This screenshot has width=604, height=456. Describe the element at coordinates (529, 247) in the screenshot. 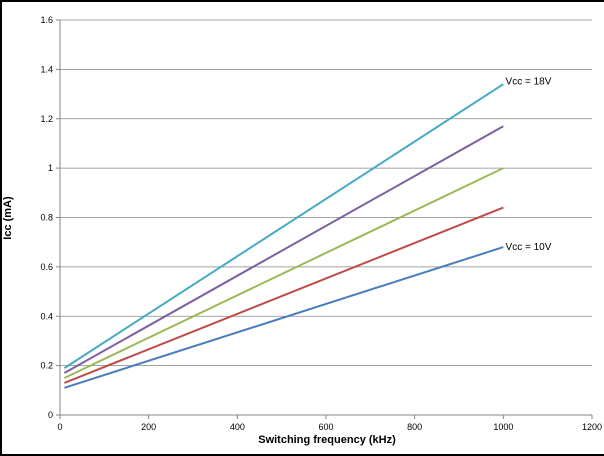

I see `annotation-vcc-10v: Vcc = 10V` at that location.